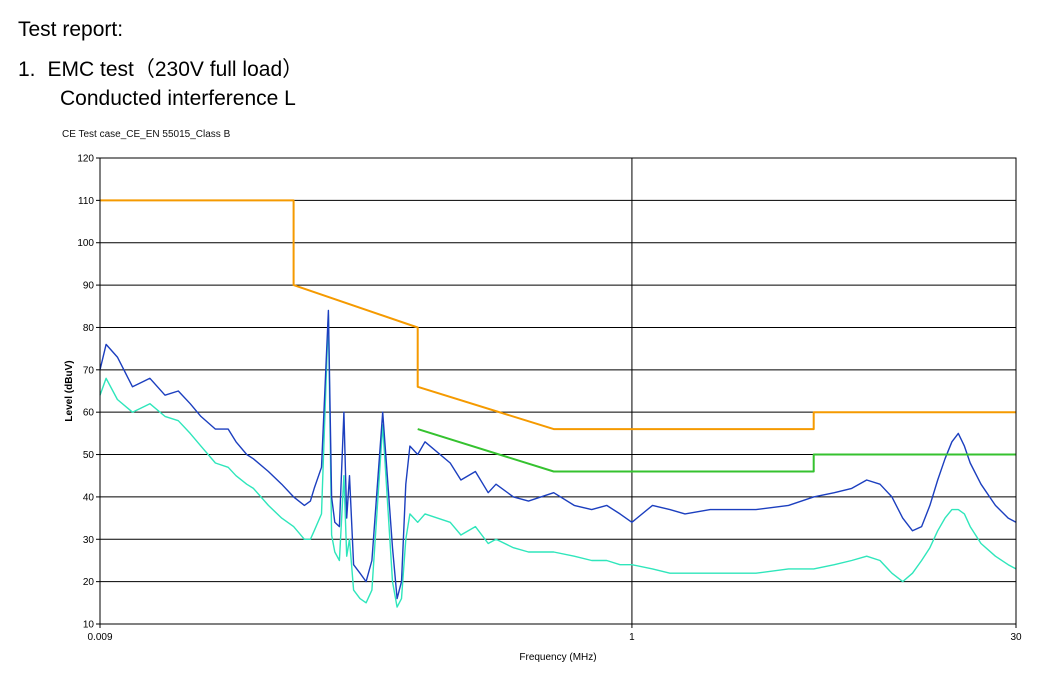  What do you see at coordinates (178, 98) in the screenshot?
I see `report-subtitle: Conducted interference L` at bounding box center [178, 98].